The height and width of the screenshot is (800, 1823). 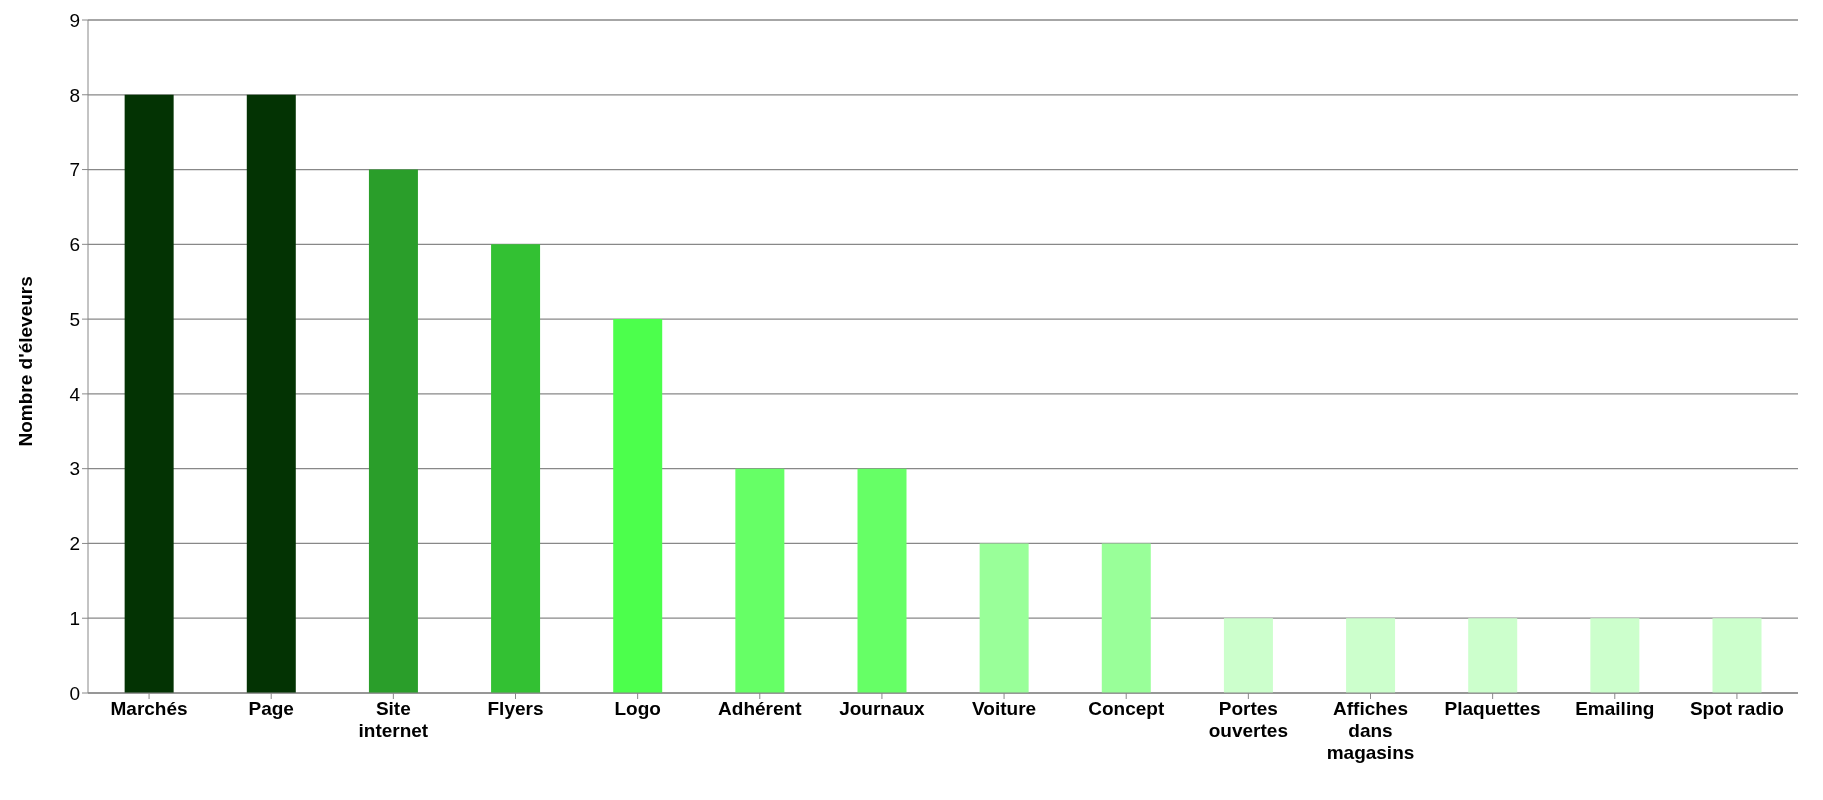 I want to click on x-tick-label: Site internet, so click(x=393, y=719).